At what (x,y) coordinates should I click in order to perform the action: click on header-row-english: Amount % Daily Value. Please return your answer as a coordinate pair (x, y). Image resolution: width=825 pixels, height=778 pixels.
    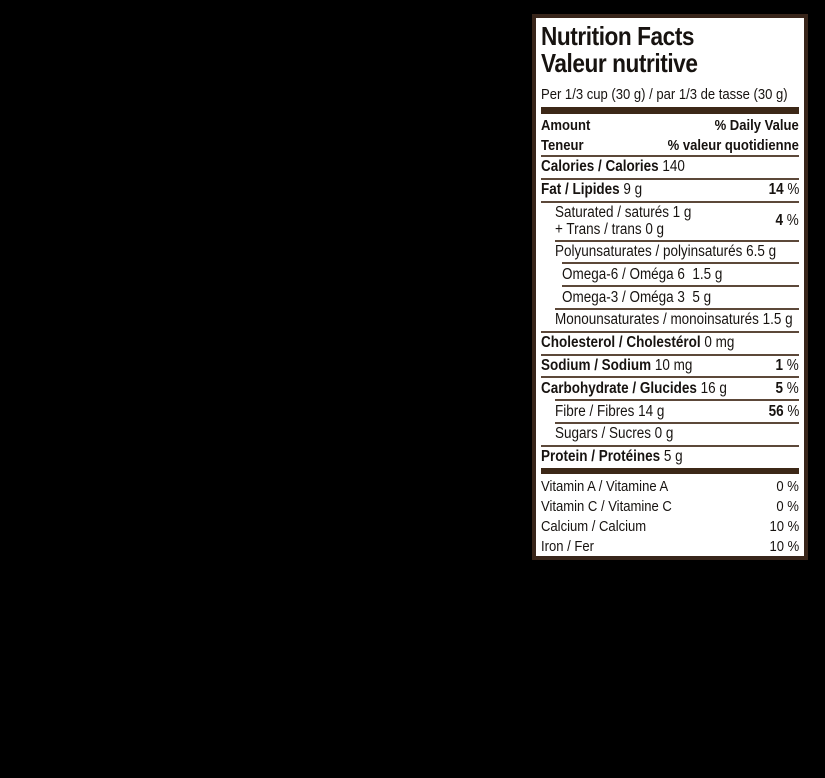
    Looking at the image, I should click on (670, 126).